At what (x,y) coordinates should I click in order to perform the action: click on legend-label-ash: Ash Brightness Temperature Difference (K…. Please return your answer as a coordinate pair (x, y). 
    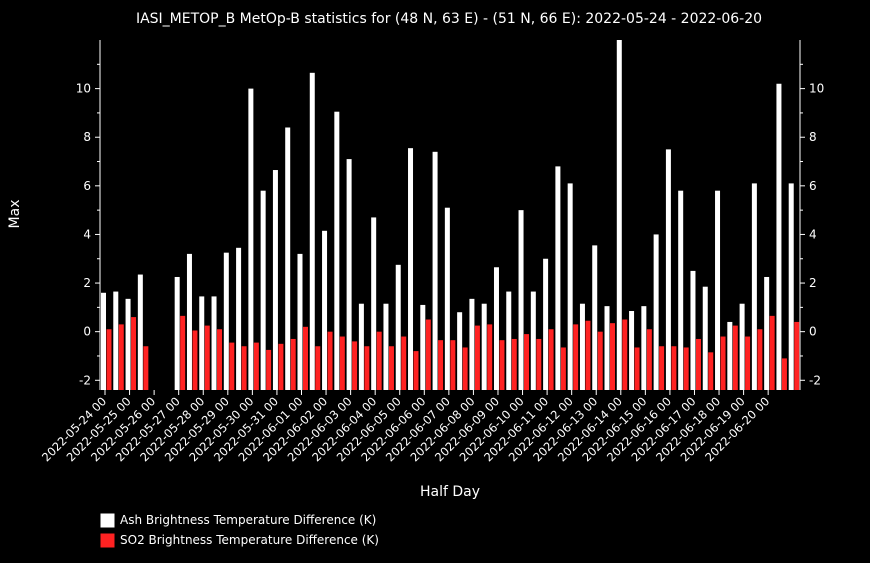
    Looking at the image, I should click on (248, 520).